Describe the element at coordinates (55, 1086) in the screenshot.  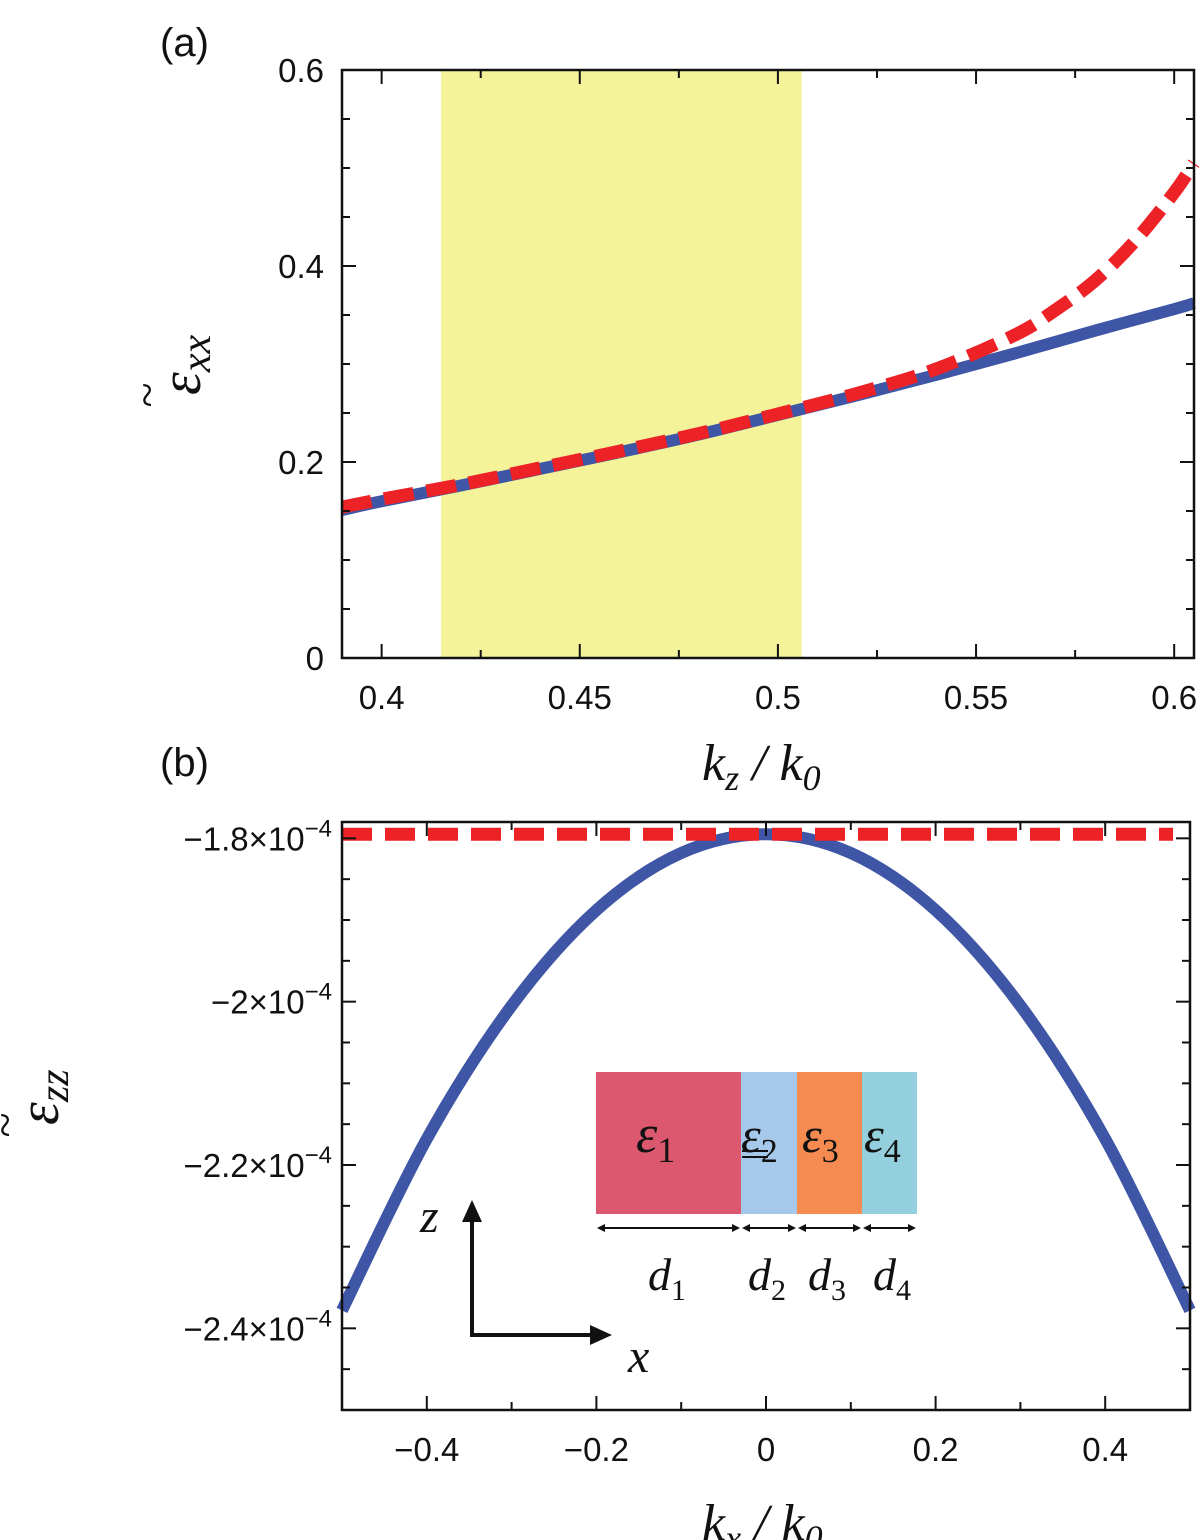
I see `ylabel-subscript: zz` at that location.